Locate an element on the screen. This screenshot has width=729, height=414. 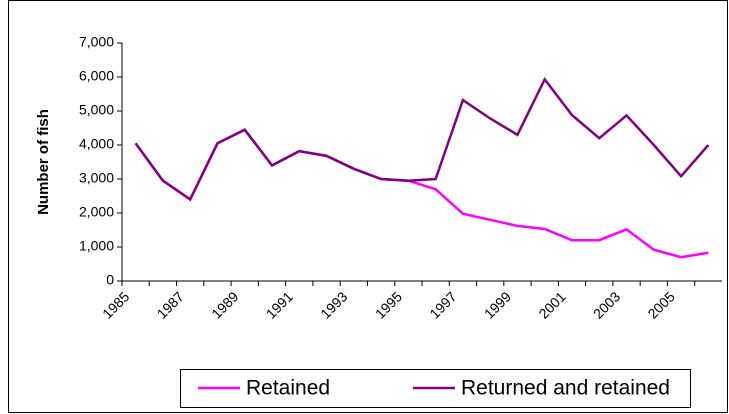
x-tick-label: 1997 is located at coordinates (442, 304).